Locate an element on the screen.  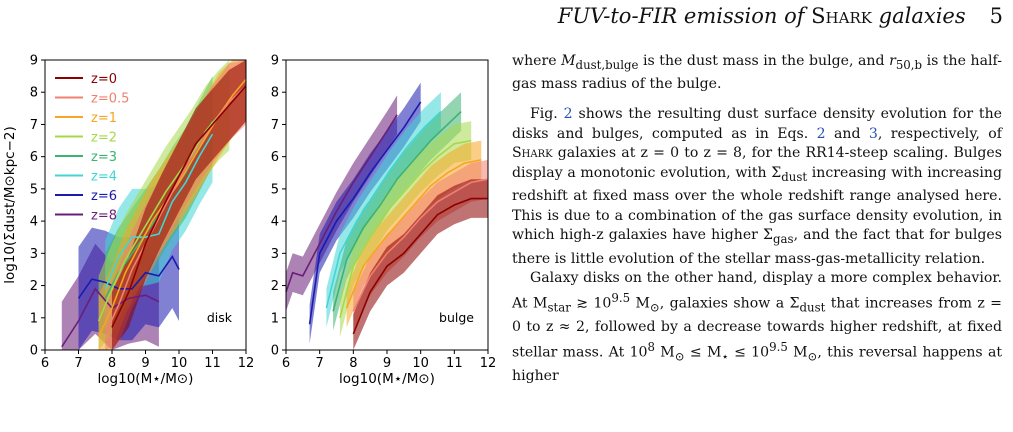
line-disk-z=2 is located at coordinates (163, 213).